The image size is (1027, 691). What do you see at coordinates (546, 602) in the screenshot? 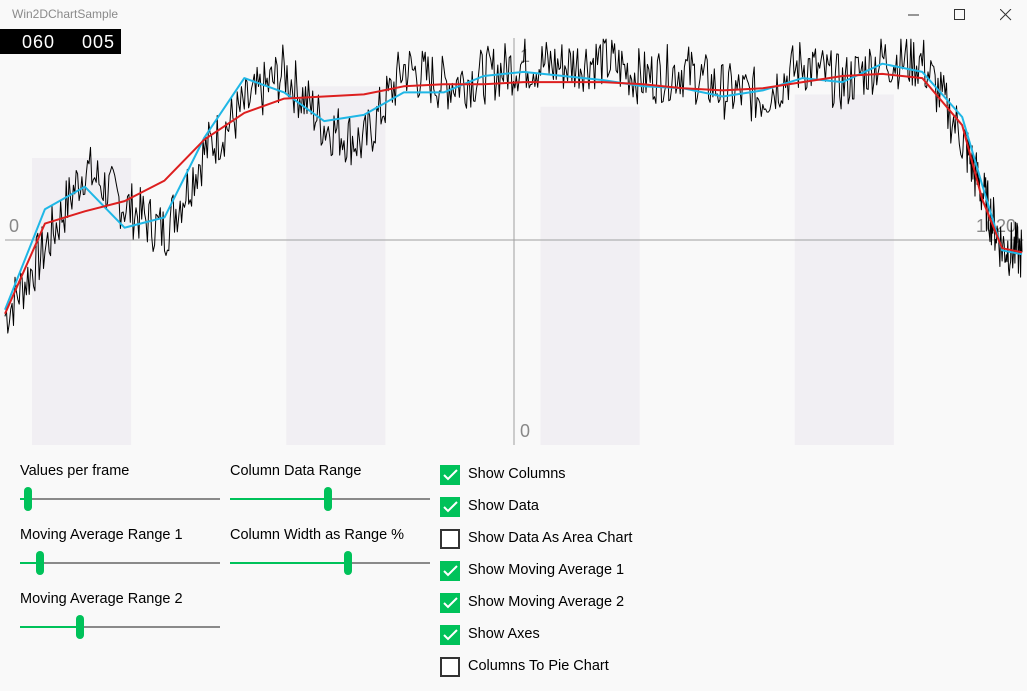
I see `checkbox-label: Show Moving Average 2` at bounding box center [546, 602].